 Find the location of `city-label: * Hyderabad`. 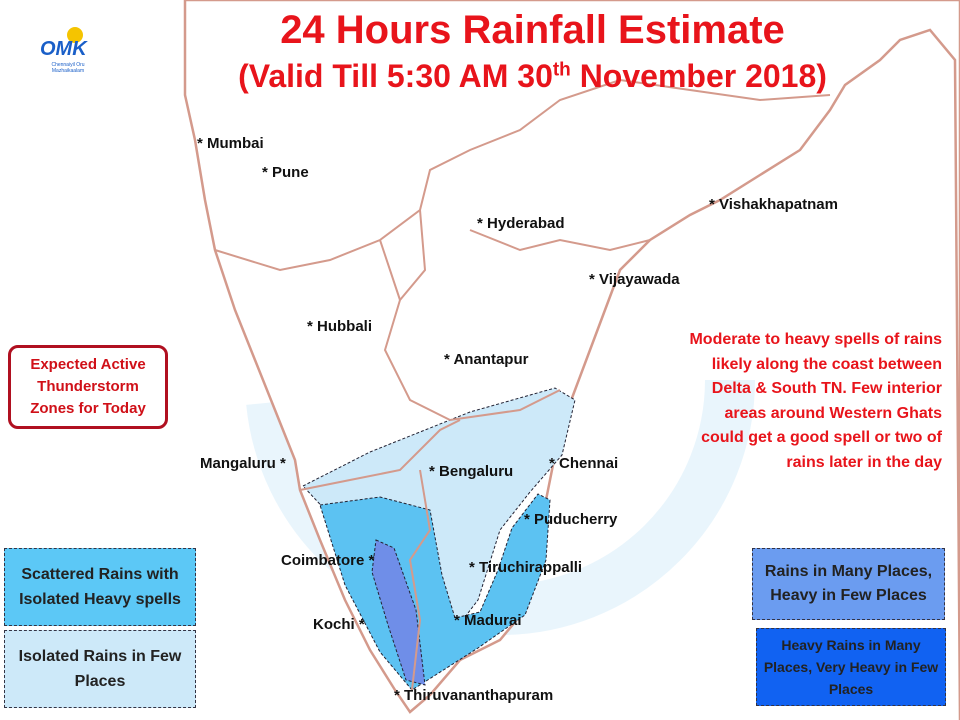

city-label: * Hyderabad is located at coordinates (521, 223).